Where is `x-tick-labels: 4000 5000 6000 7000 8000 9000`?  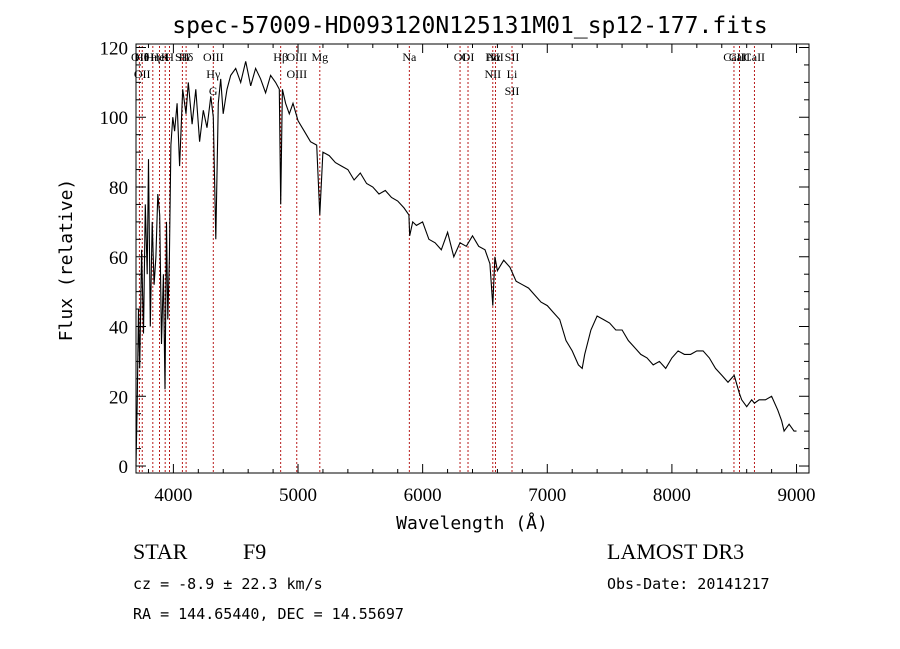 x-tick-labels: 4000 5000 6000 7000 8000 9000 is located at coordinates (484, 495).